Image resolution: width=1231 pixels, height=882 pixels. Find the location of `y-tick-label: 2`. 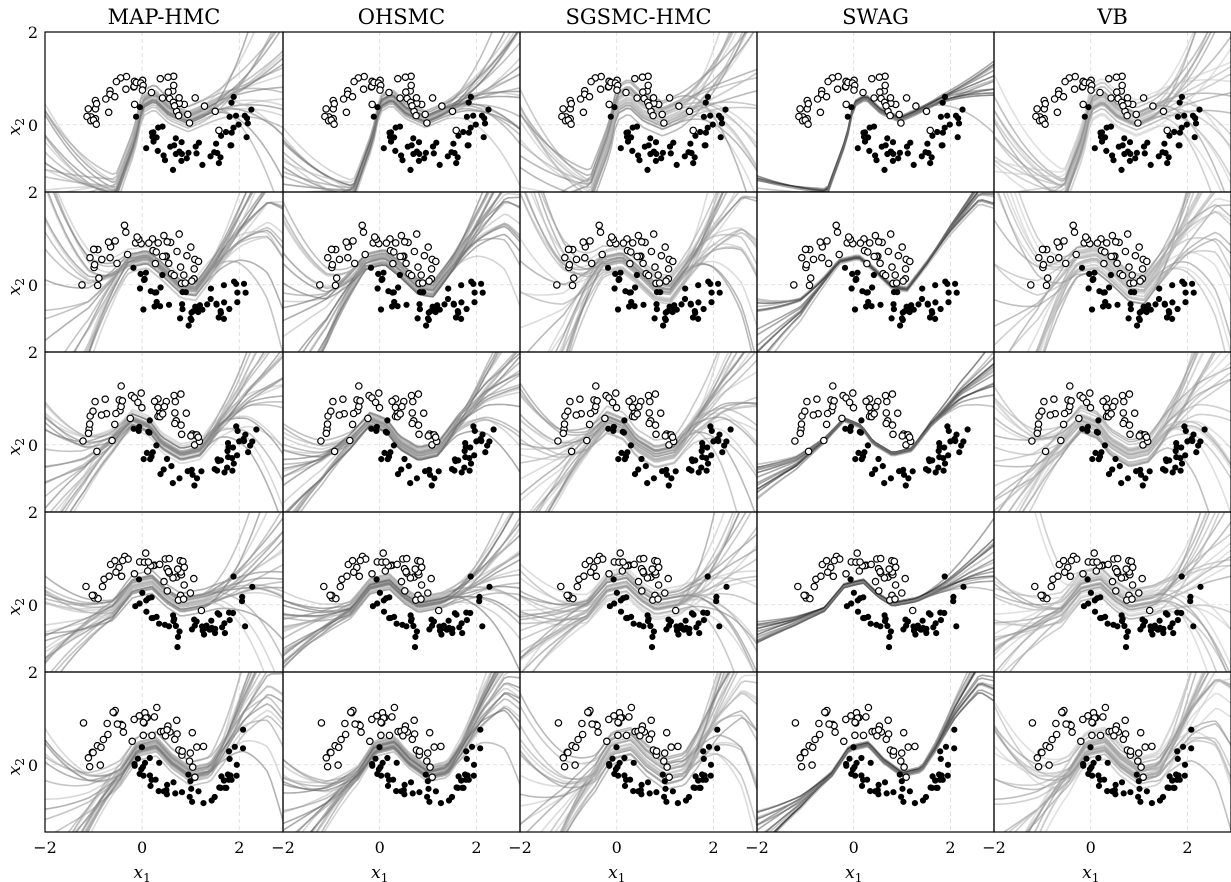

y-tick-label: 2 is located at coordinates (33, 672).